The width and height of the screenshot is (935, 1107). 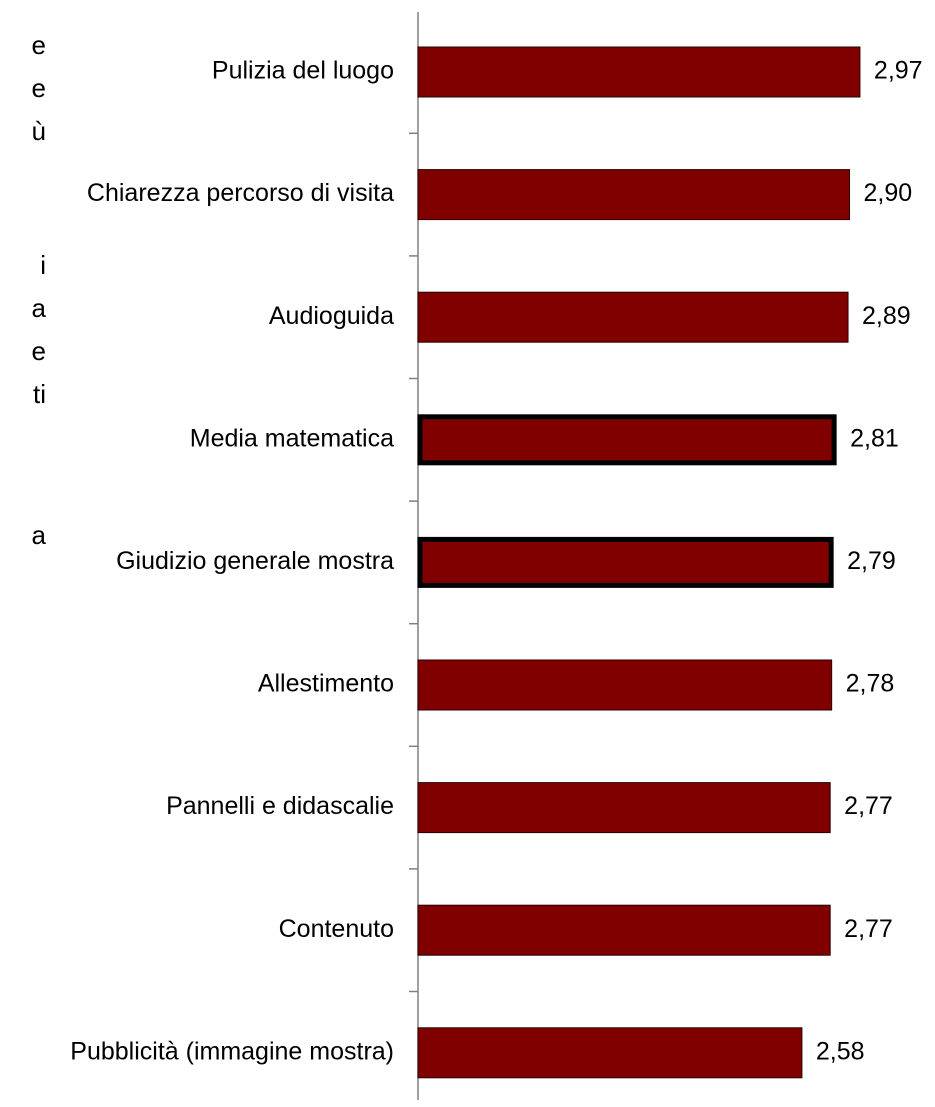 What do you see at coordinates (232, 1051) in the screenshot?
I see `category-label: Pubblicità (immagine mostra)` at bounding box center [232, 1051].